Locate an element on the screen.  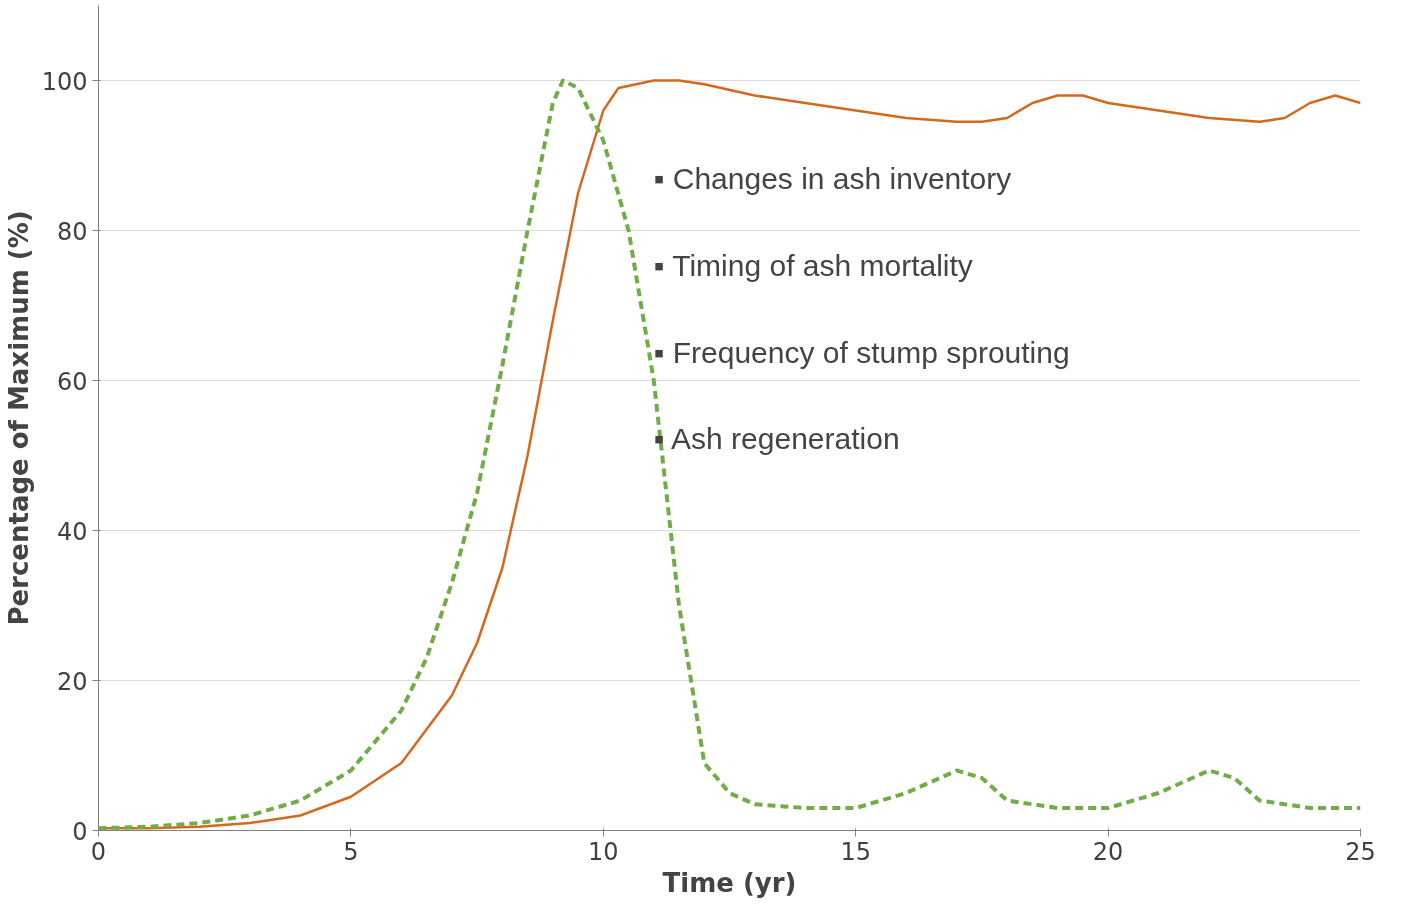
annotation: ▪ Timing of ash mortality is located at coordinates (813, 265).